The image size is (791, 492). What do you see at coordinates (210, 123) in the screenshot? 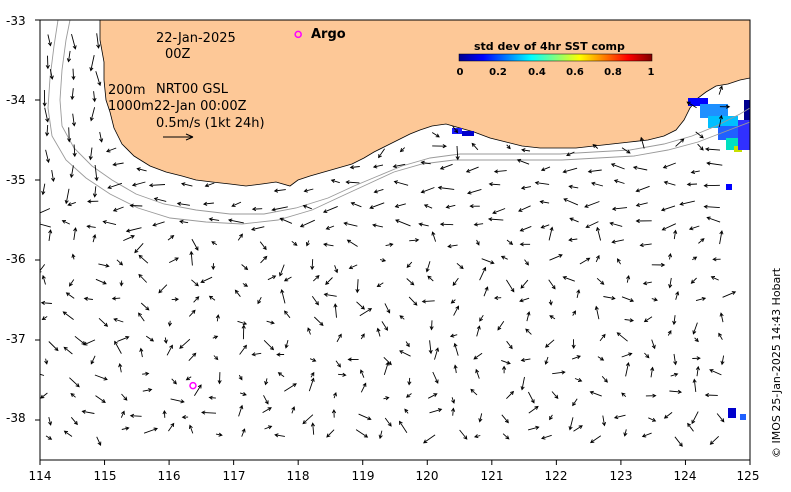
I see `scale-label: 0.5m/s (1kt 24h)` at bounding box center [210, 123].